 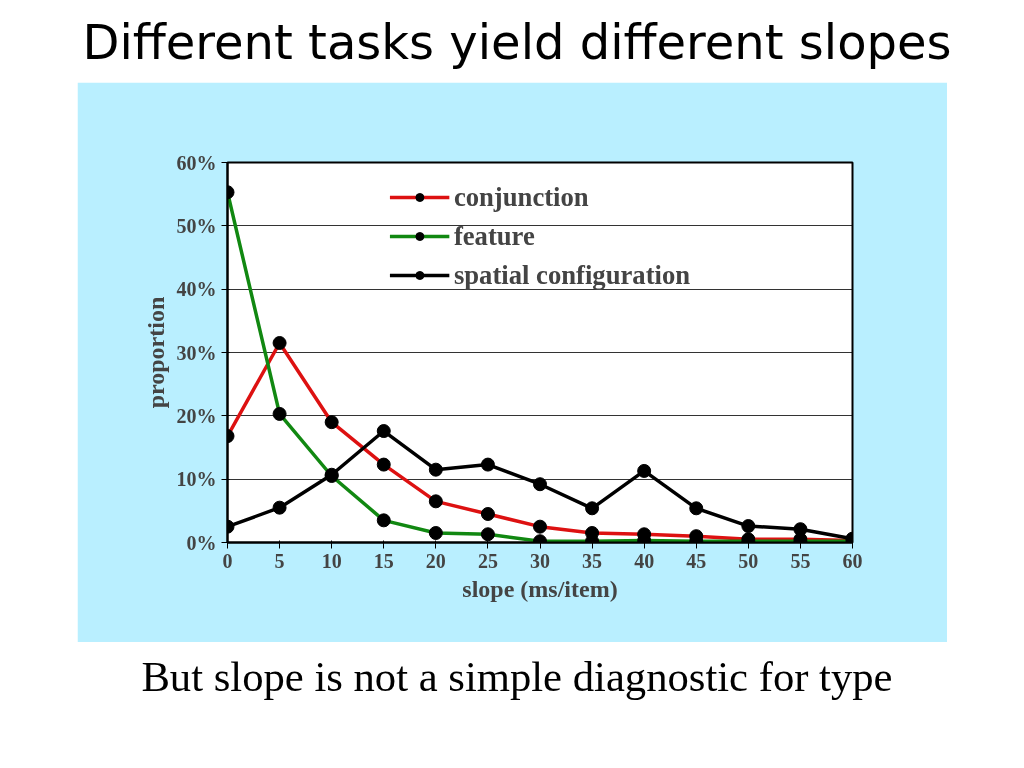 I want to click on x-tick-label: 5, so click(x=279, y=560).